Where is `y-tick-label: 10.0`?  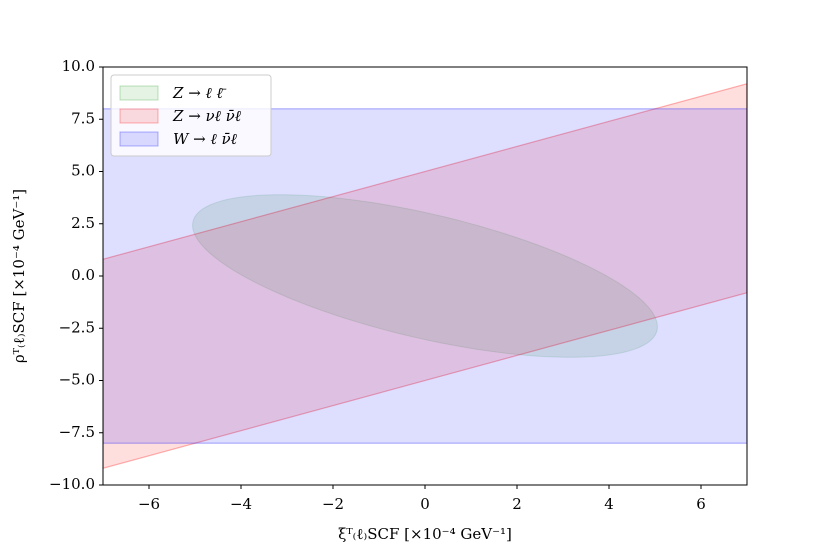 y-tick-label: 10.0 is located at coordinates (78, 66).